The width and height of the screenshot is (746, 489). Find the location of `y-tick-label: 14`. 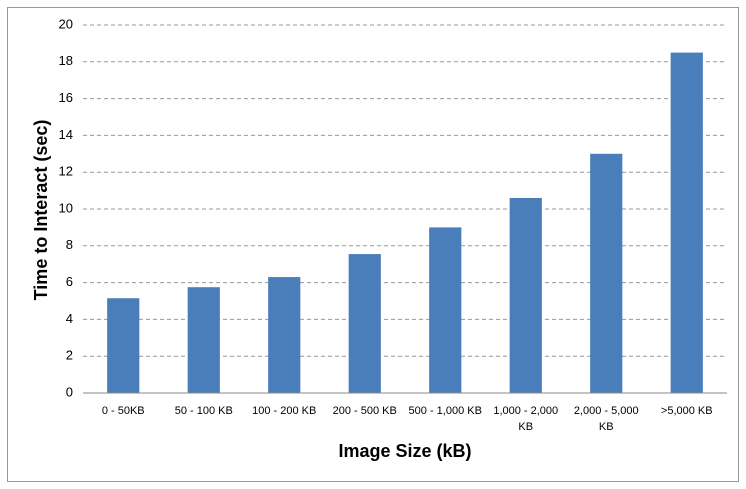

y-tick-label: 14 is located at coordinates (66, 134).